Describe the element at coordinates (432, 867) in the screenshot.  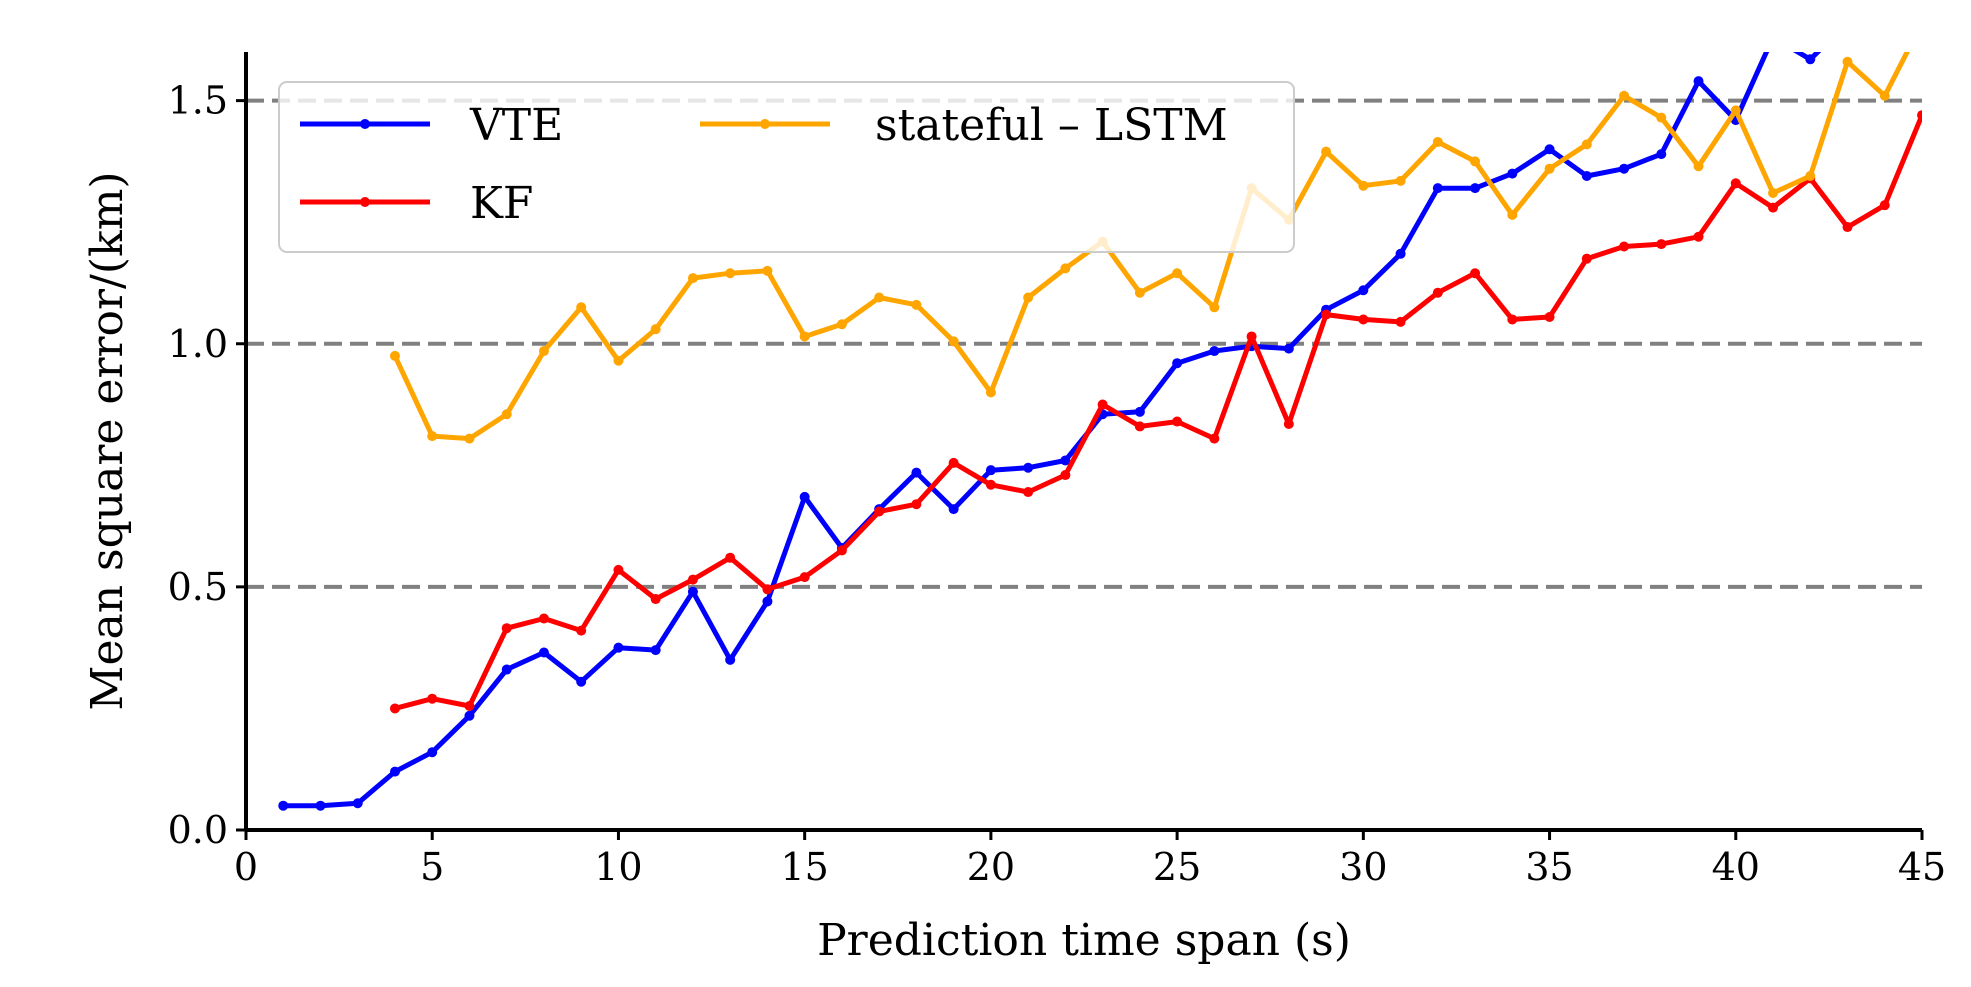
I see `x-tick-label-1: 5` at that location.